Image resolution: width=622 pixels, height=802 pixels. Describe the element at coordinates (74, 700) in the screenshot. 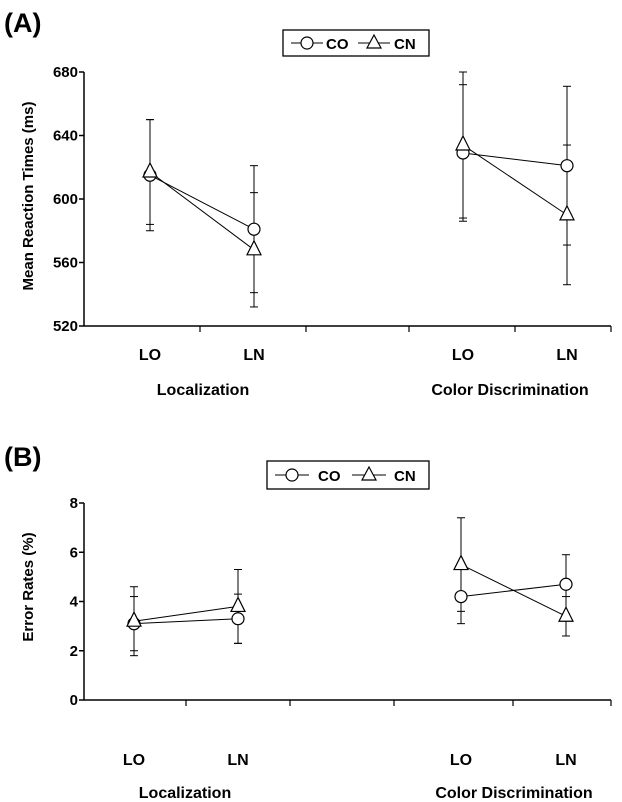

I see `panel-b-y-tick-label: 0` at that location.